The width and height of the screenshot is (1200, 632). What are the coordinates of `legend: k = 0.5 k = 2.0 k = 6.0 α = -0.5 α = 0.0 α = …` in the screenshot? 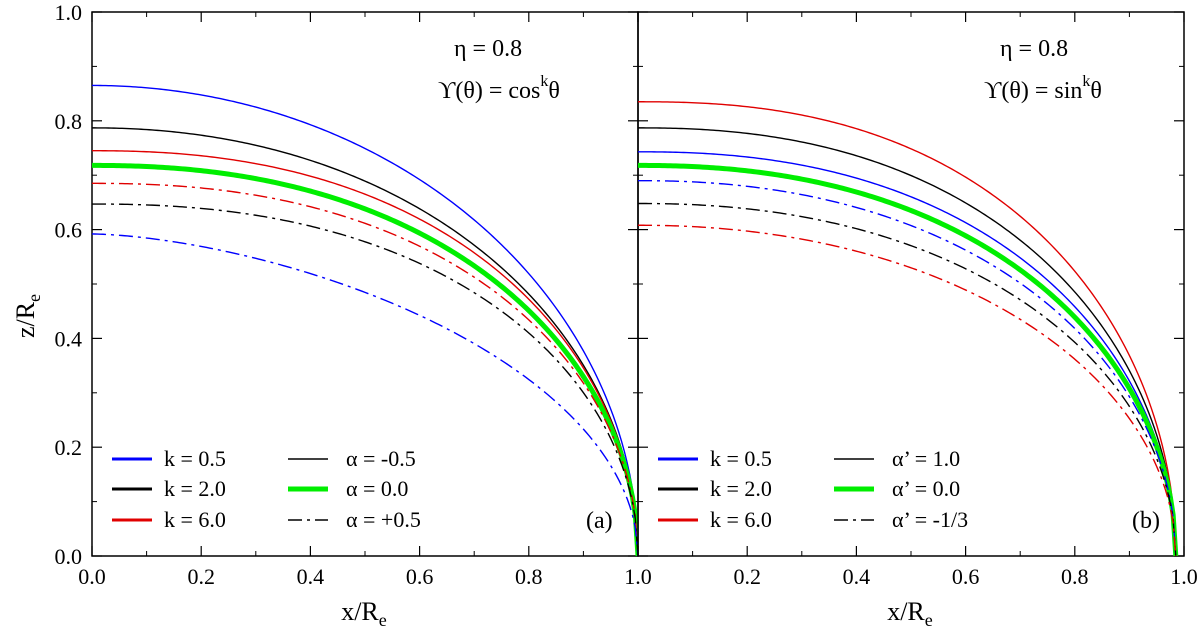 It's located at (266, 489).